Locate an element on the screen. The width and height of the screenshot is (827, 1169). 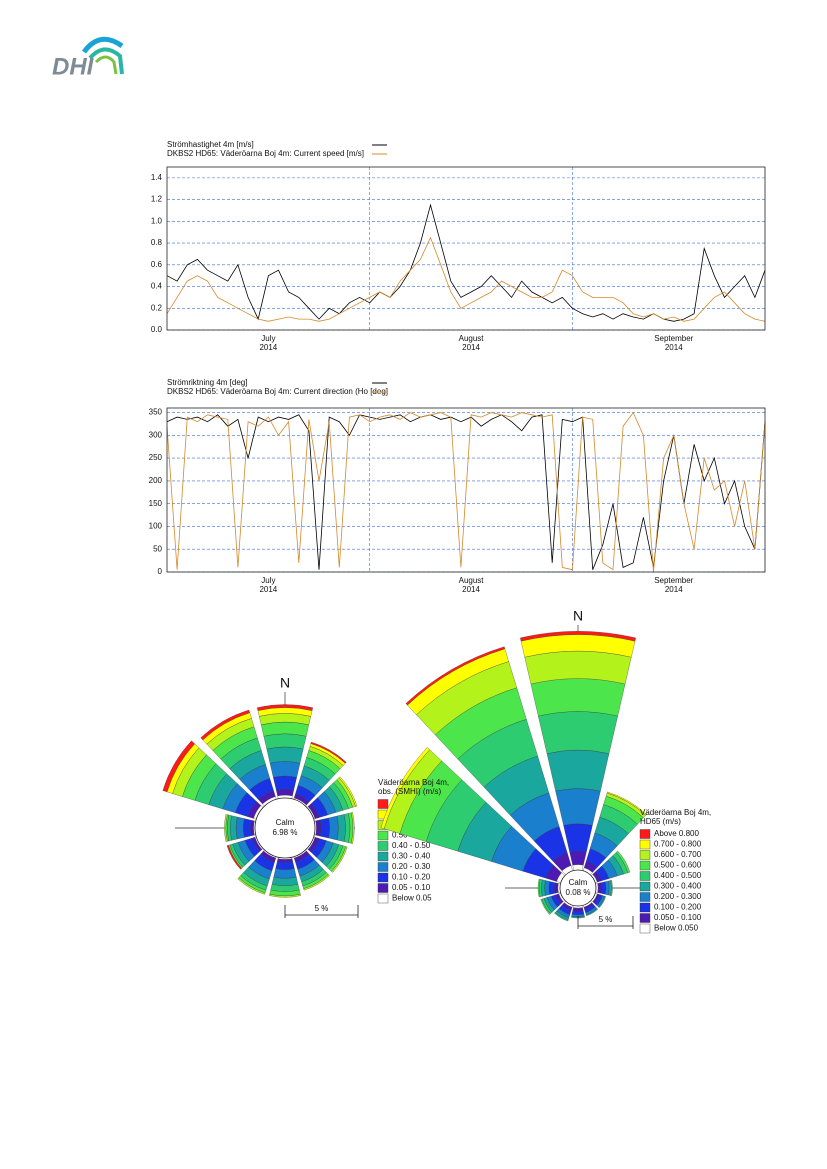
legend-title: Väderöarna Boj 4m, HD65 (m/s) is located at coordinates (676, 817).